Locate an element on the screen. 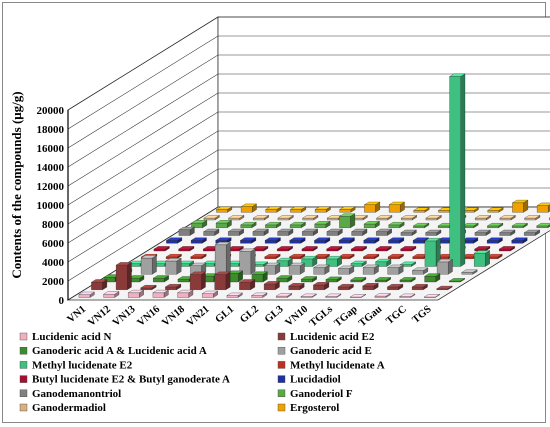 The height and width of the screenshot is (427, 550). legend-item: Ganodermadiol is located at coordinates (62, 408).